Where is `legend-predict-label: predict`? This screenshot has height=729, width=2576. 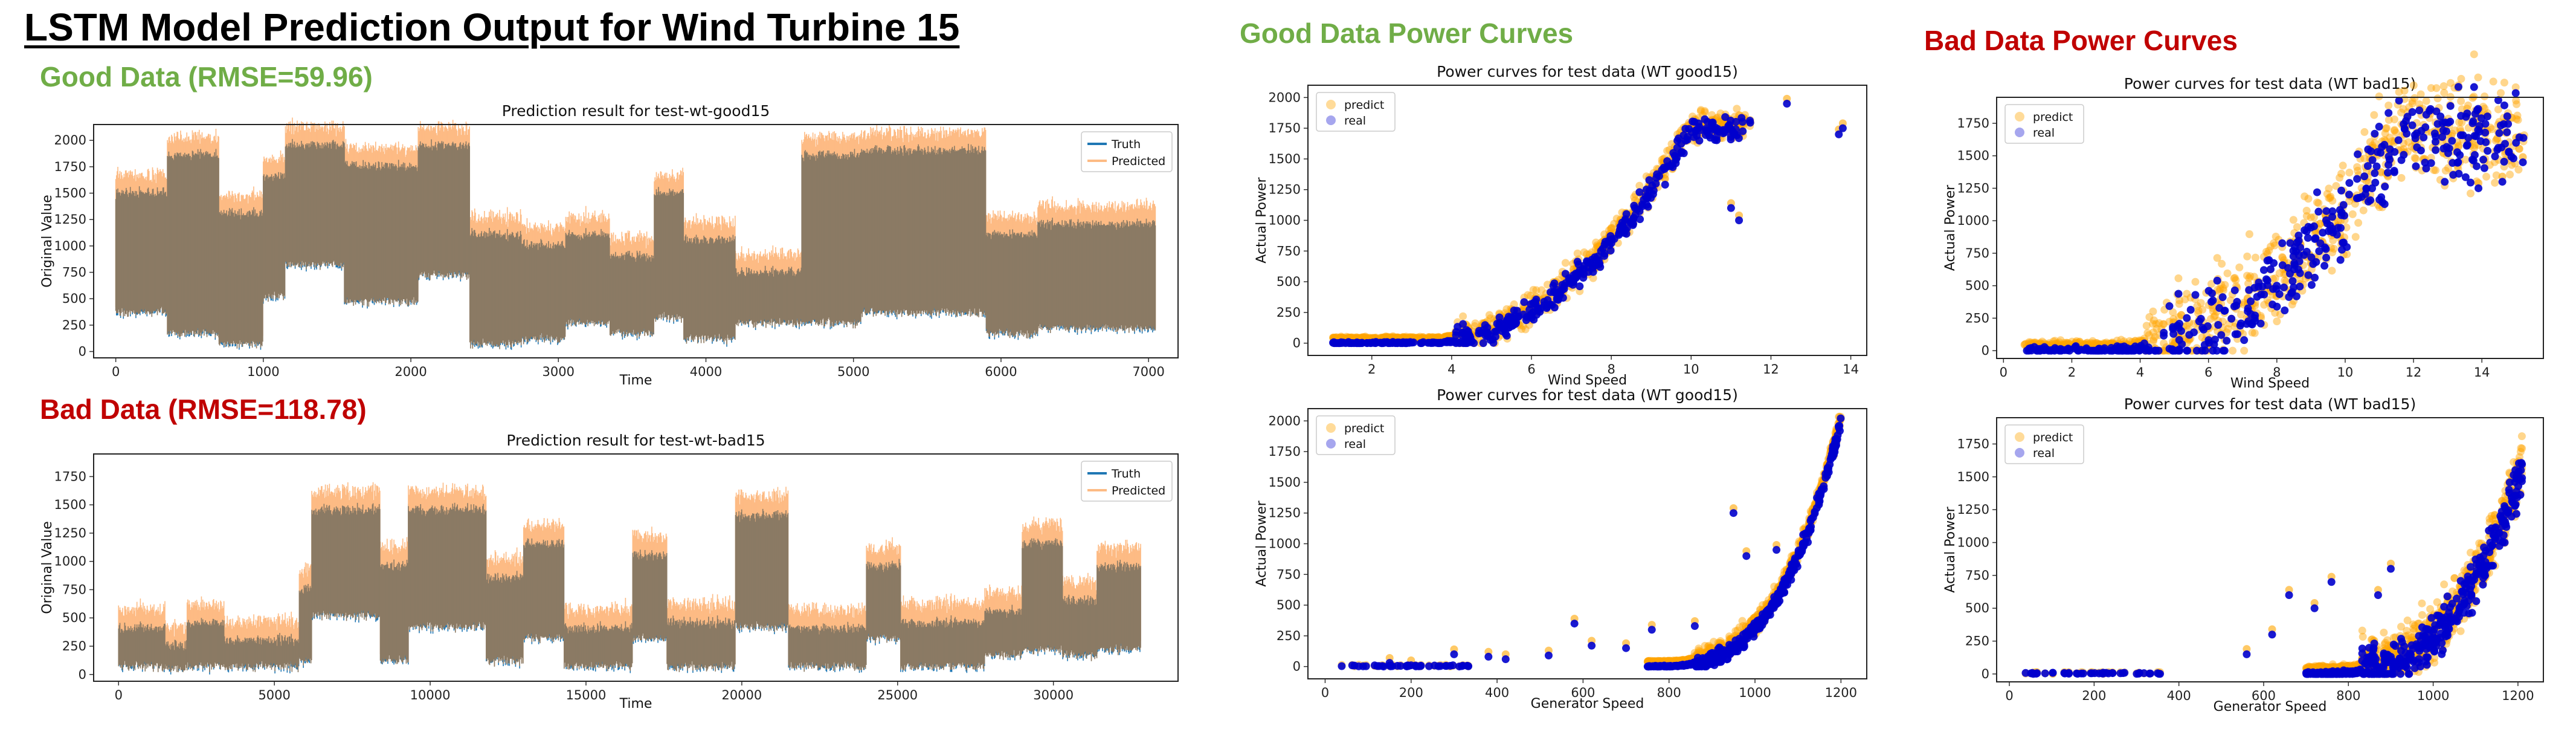
legend-predict-label: predict is located at coordinates (1364, 428).